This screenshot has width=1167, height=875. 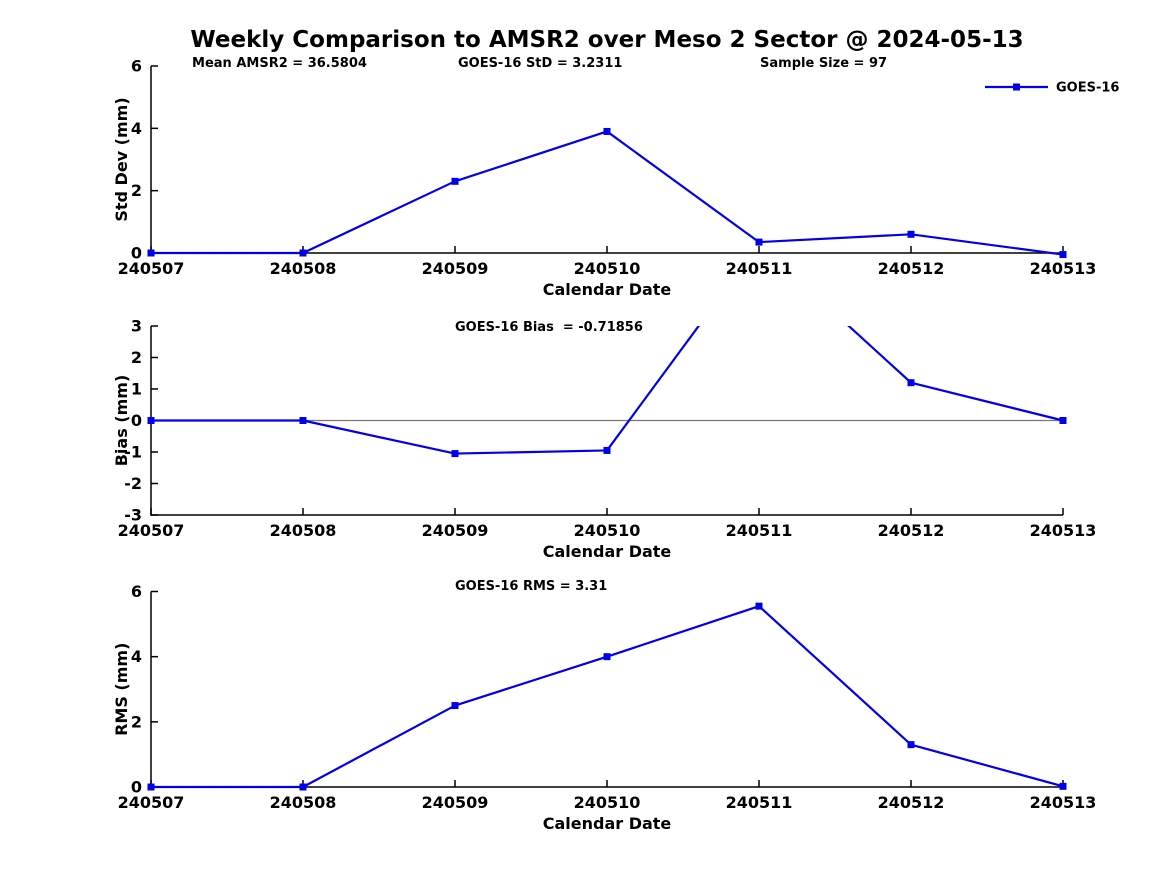 I want to click on y-tick-label: 1, so click(x=136, y=389).